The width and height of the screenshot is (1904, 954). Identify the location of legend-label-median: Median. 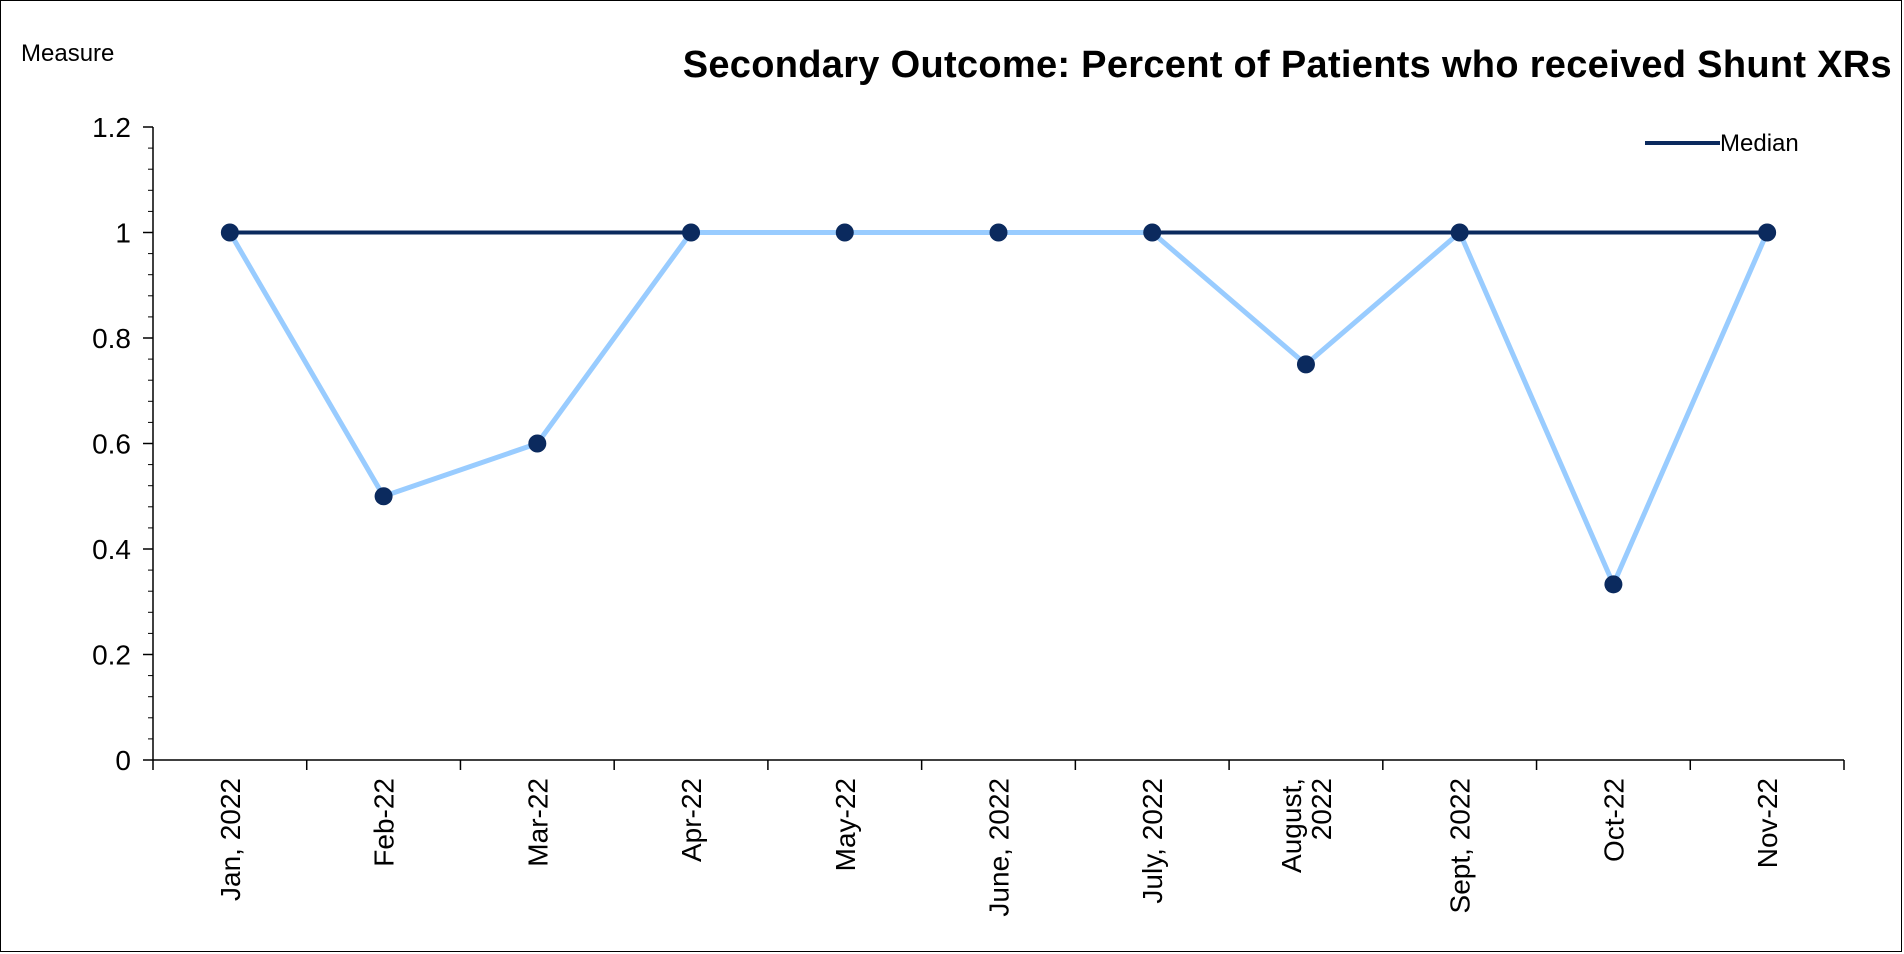
(1759, 143).